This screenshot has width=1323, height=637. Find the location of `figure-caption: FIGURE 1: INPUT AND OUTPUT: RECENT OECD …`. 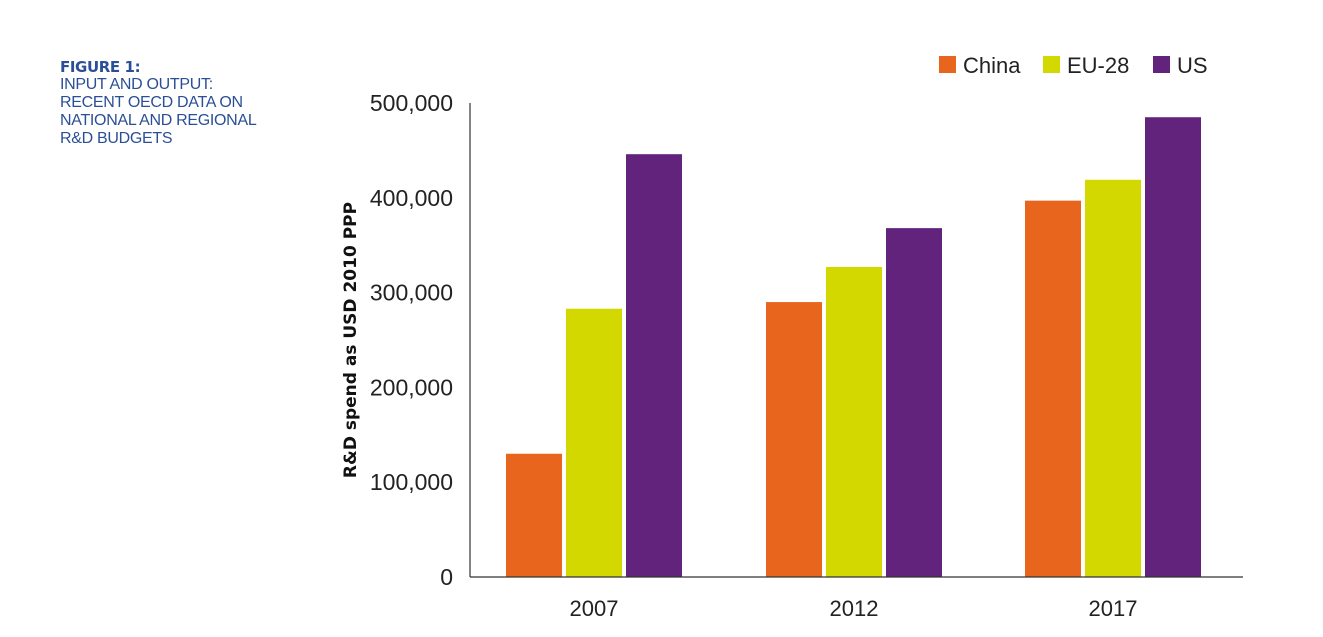

figure-caption: FIGURE 1: INPUT AND OUTPUT: RECENT OECD … is located at coordinates (185, 103).